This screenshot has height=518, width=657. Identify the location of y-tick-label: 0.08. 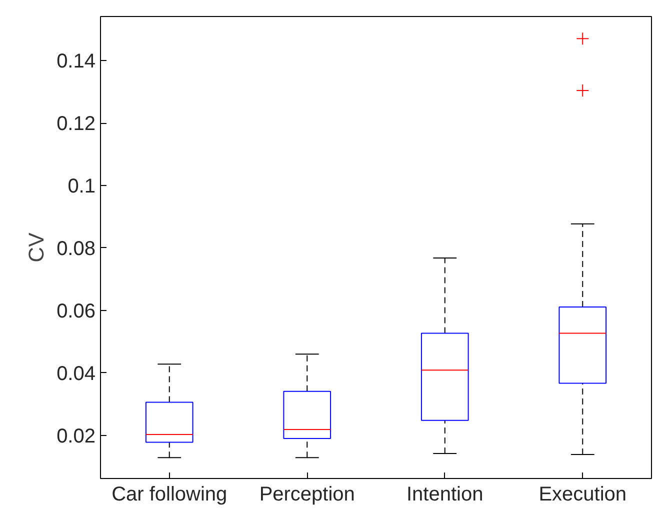
(76, 249).